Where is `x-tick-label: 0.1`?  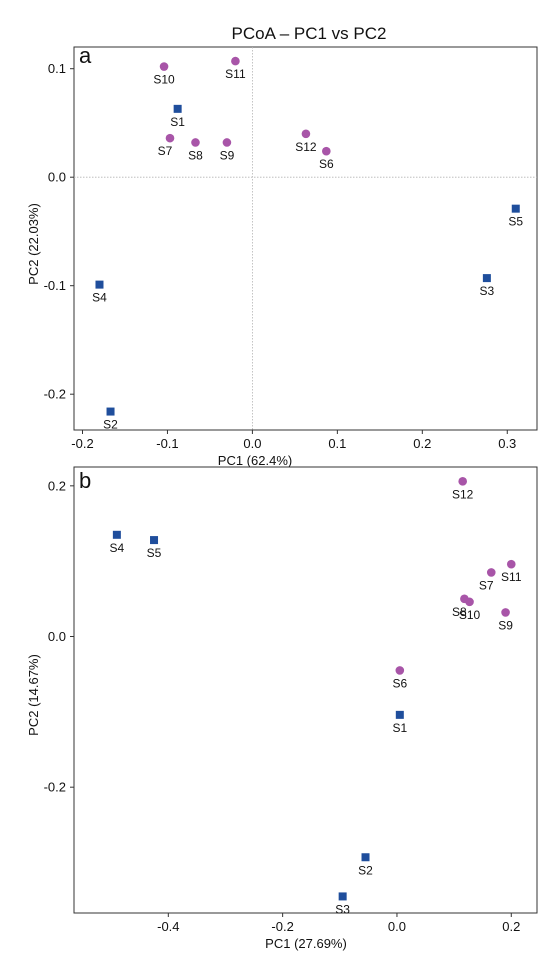 x-tick-label: 0.1 is located at coordinates (337, 443).